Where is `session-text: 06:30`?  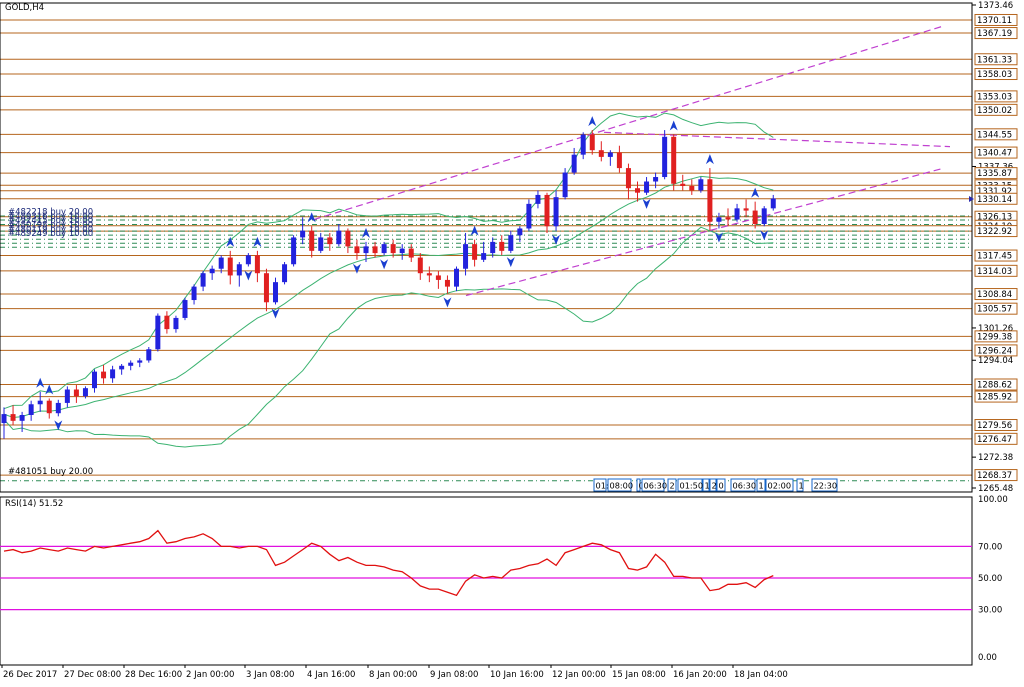 session-text: 06:30 is located at coordinates (745, 486).